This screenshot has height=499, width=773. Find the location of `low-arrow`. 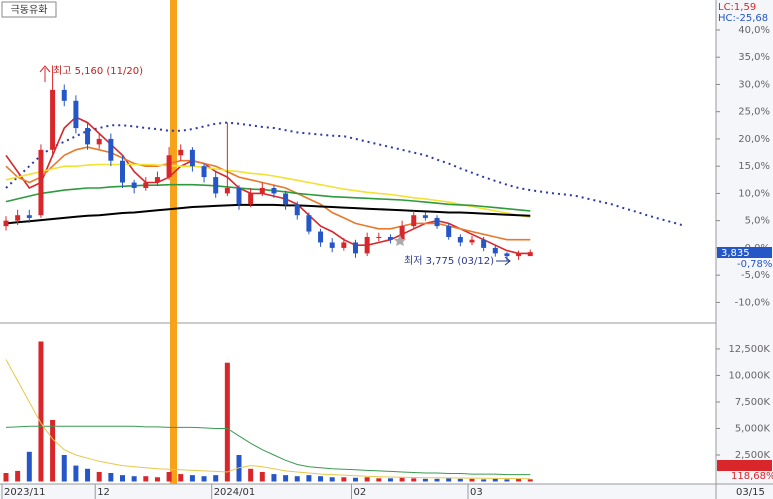

low-arrow is located at coordinates (503, 261).